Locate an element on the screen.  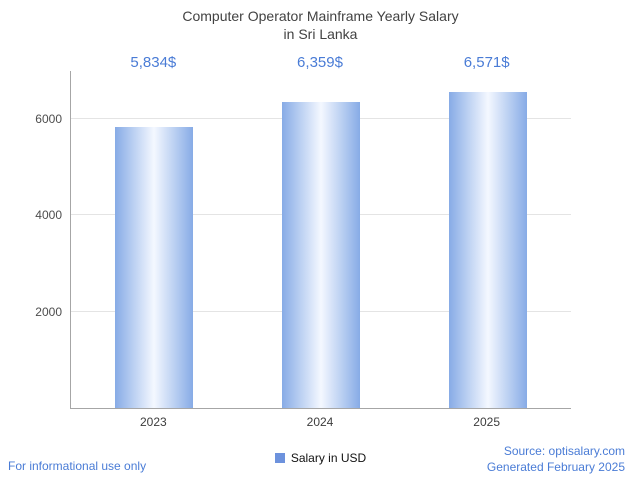
x-tick-label: 2024 is located at coordinates (320, 422).